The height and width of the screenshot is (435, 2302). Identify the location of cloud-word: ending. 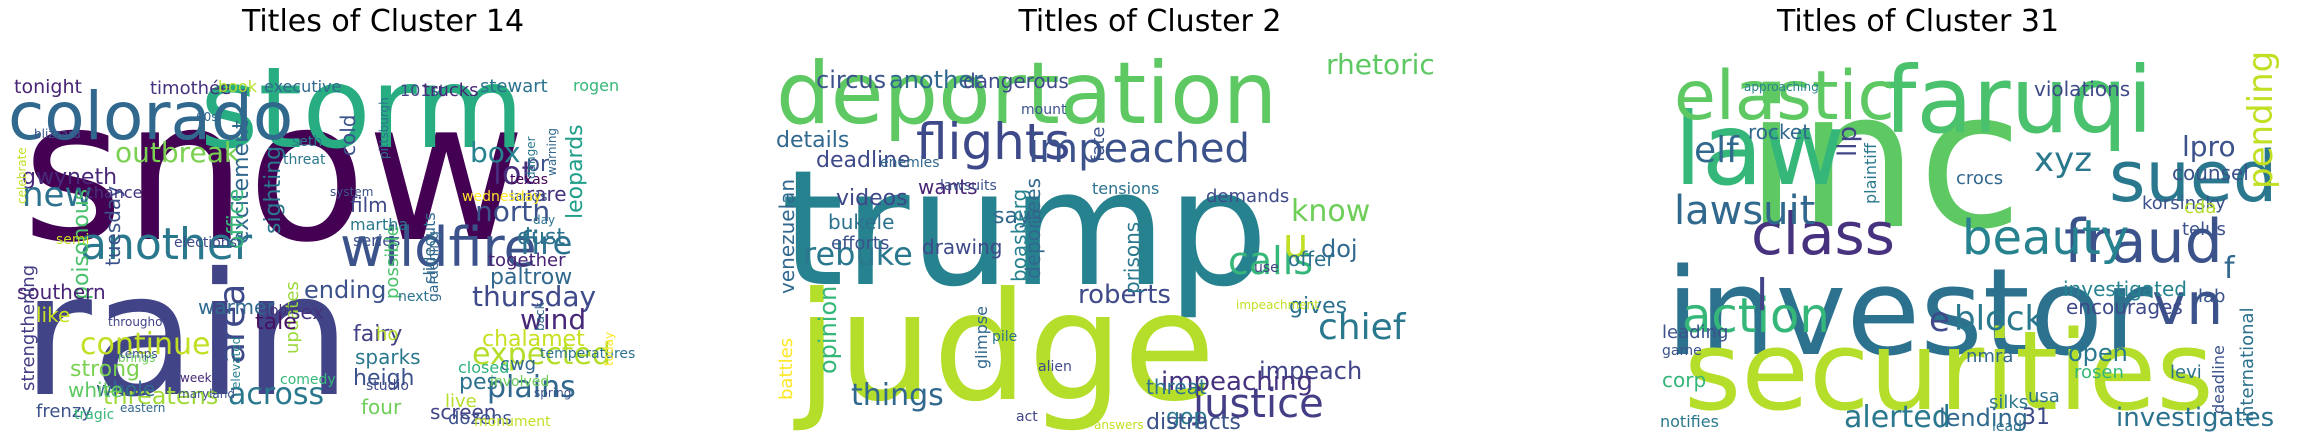
(345, 290).